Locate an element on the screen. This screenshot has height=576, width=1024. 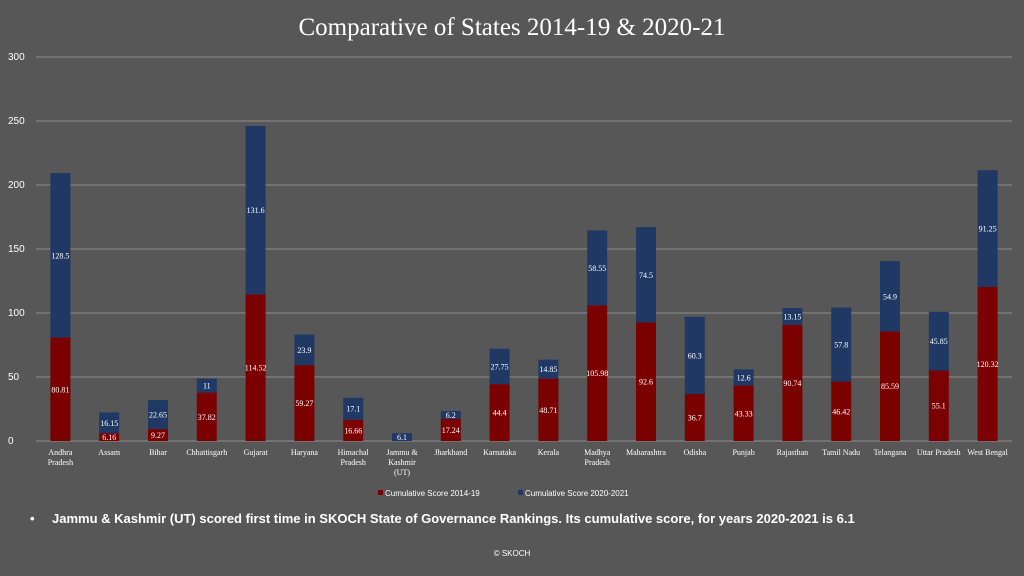
data-label: 17.1 is located at coordinates (353, 409).